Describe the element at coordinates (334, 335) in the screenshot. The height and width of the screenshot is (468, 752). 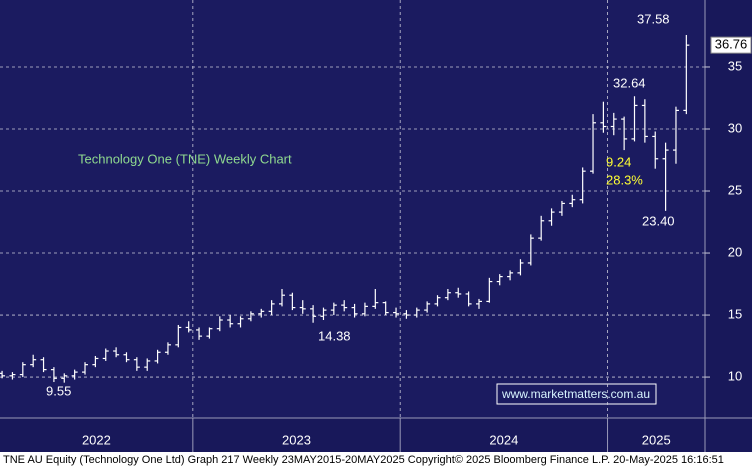
I see `annotation: 14.38` at that location.